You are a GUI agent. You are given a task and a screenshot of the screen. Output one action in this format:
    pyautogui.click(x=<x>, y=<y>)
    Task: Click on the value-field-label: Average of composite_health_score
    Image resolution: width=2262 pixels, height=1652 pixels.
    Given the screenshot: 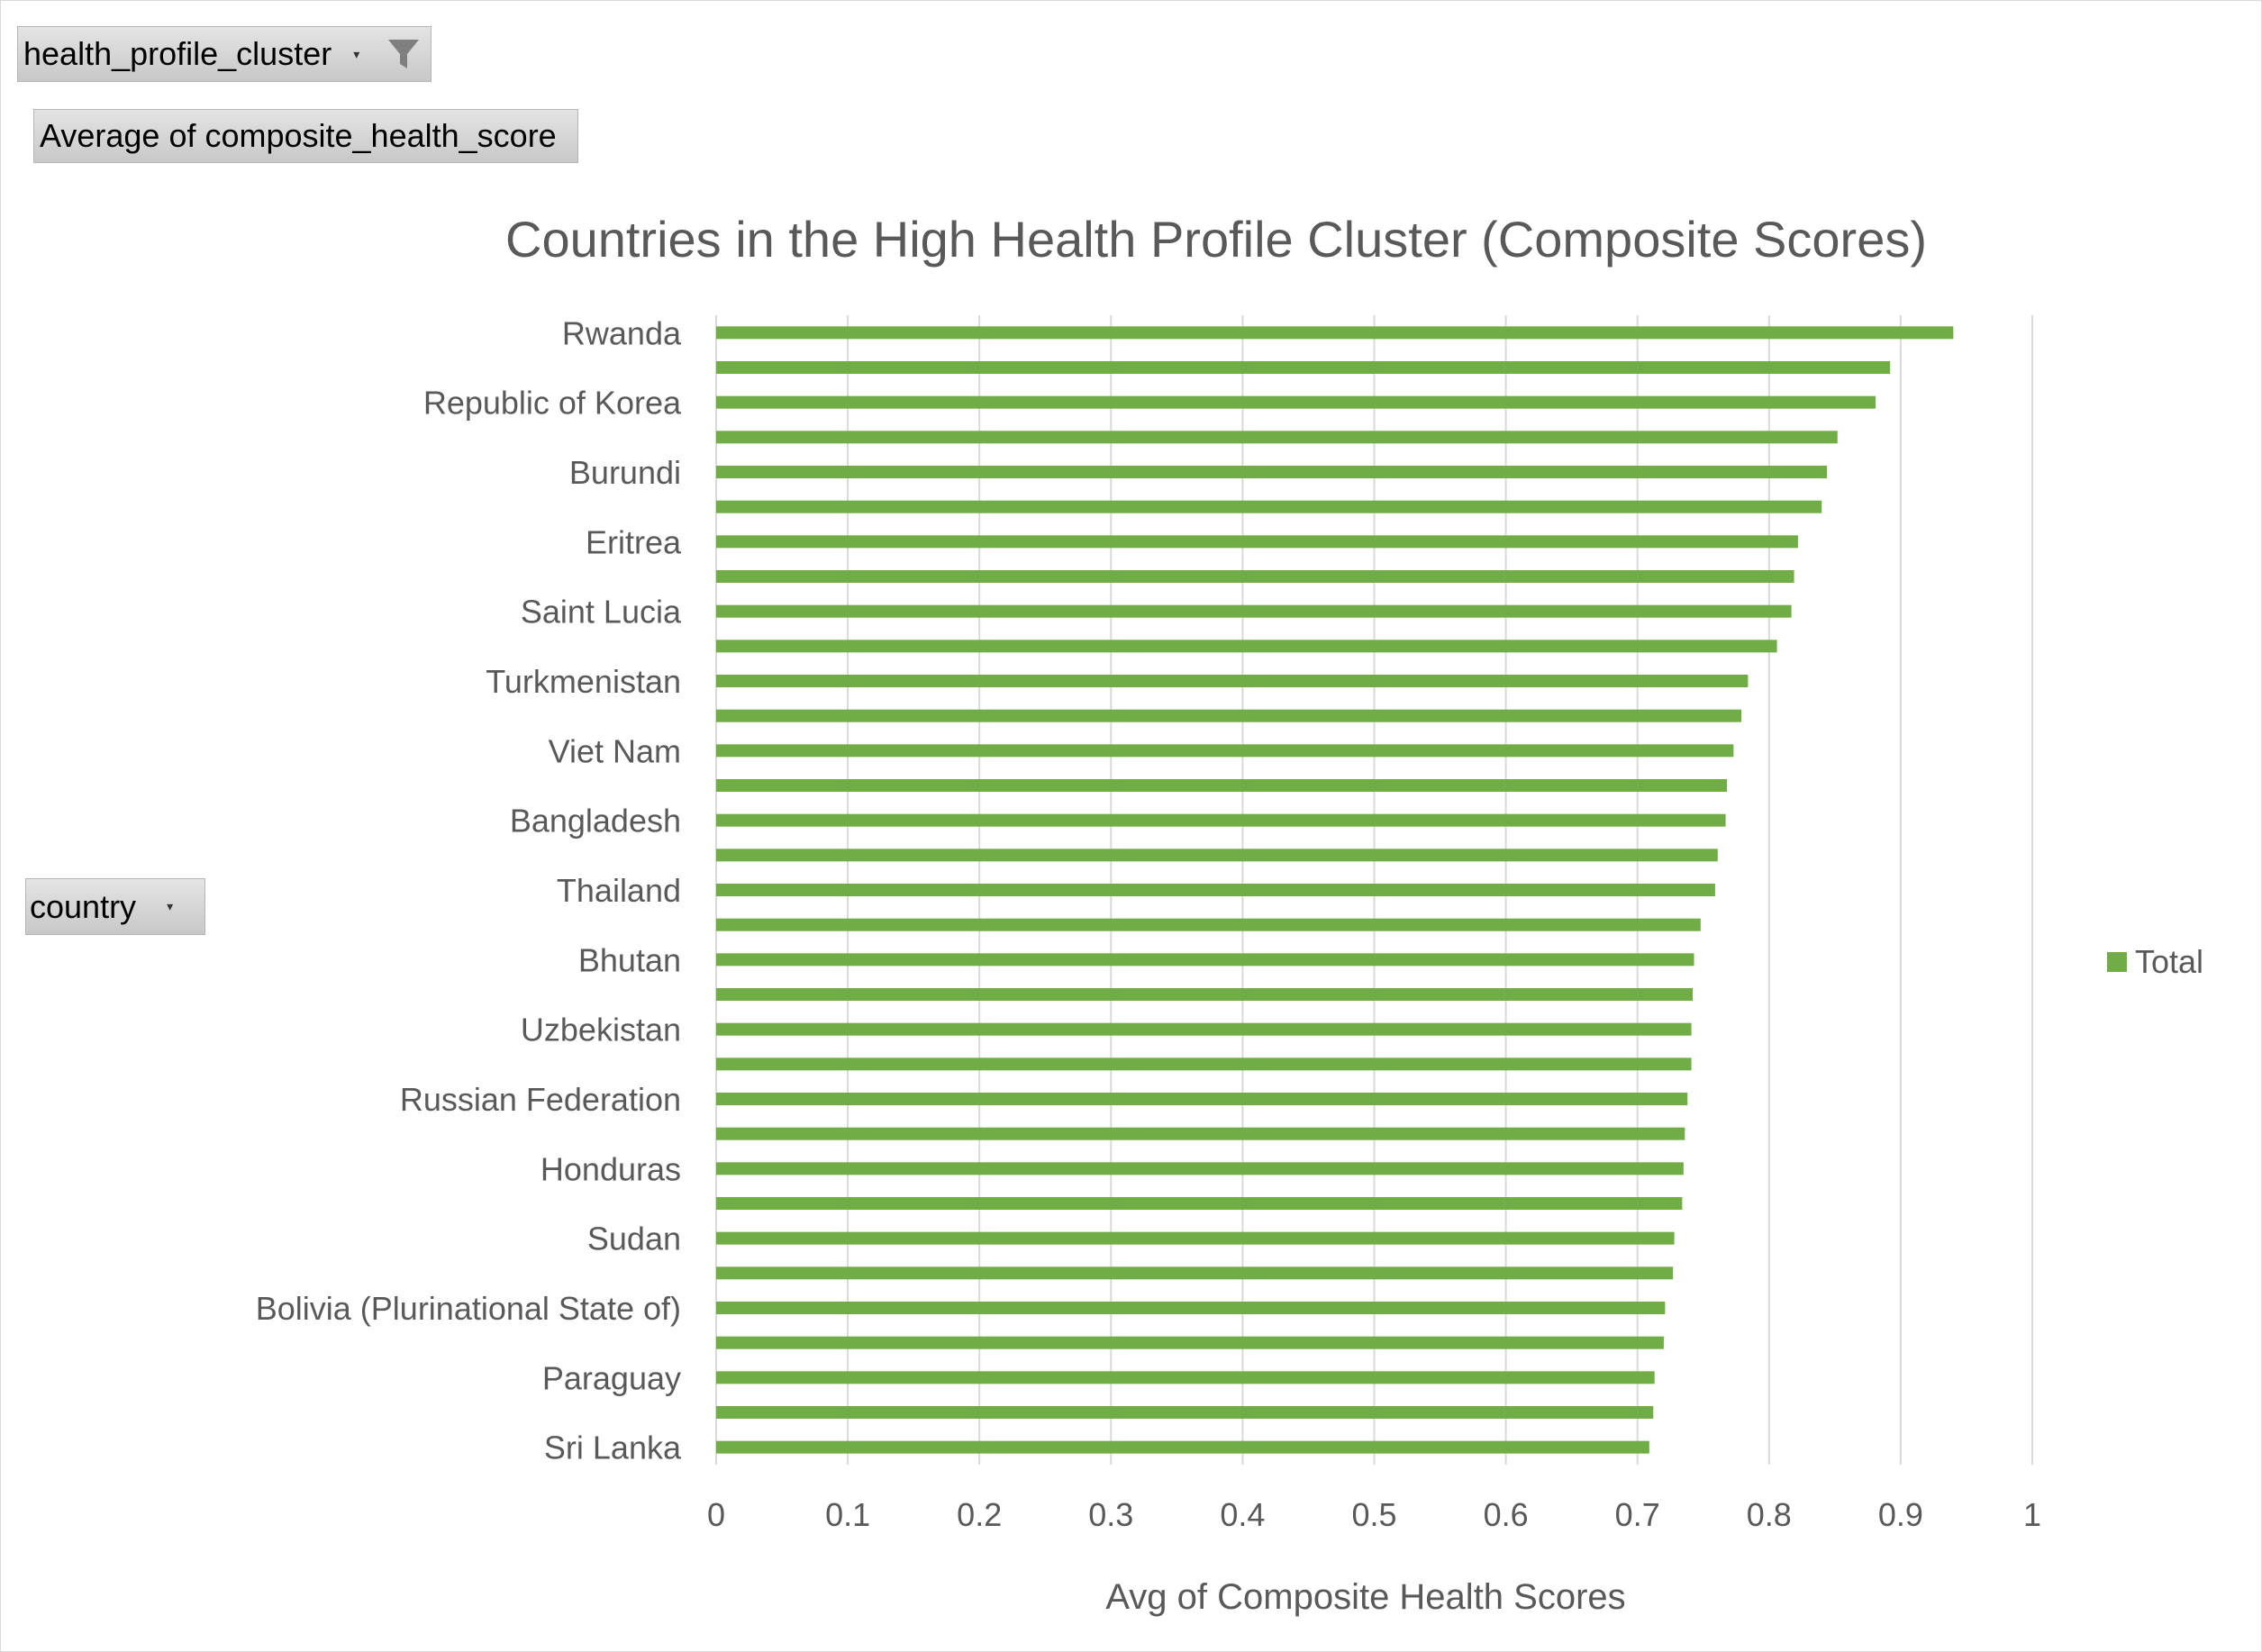 What is the action you would take?
    pyautogui.click(x=298, y=135)
    